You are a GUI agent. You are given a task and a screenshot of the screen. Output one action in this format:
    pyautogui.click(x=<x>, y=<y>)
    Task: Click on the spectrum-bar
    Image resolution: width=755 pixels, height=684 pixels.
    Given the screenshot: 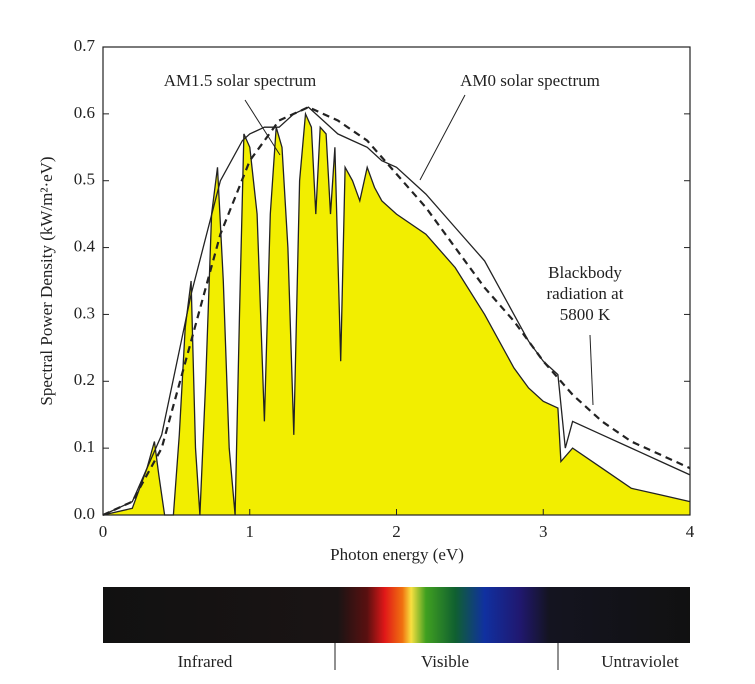 What is the action you would take?
    pyautogui.click(x=396, y=615)
    